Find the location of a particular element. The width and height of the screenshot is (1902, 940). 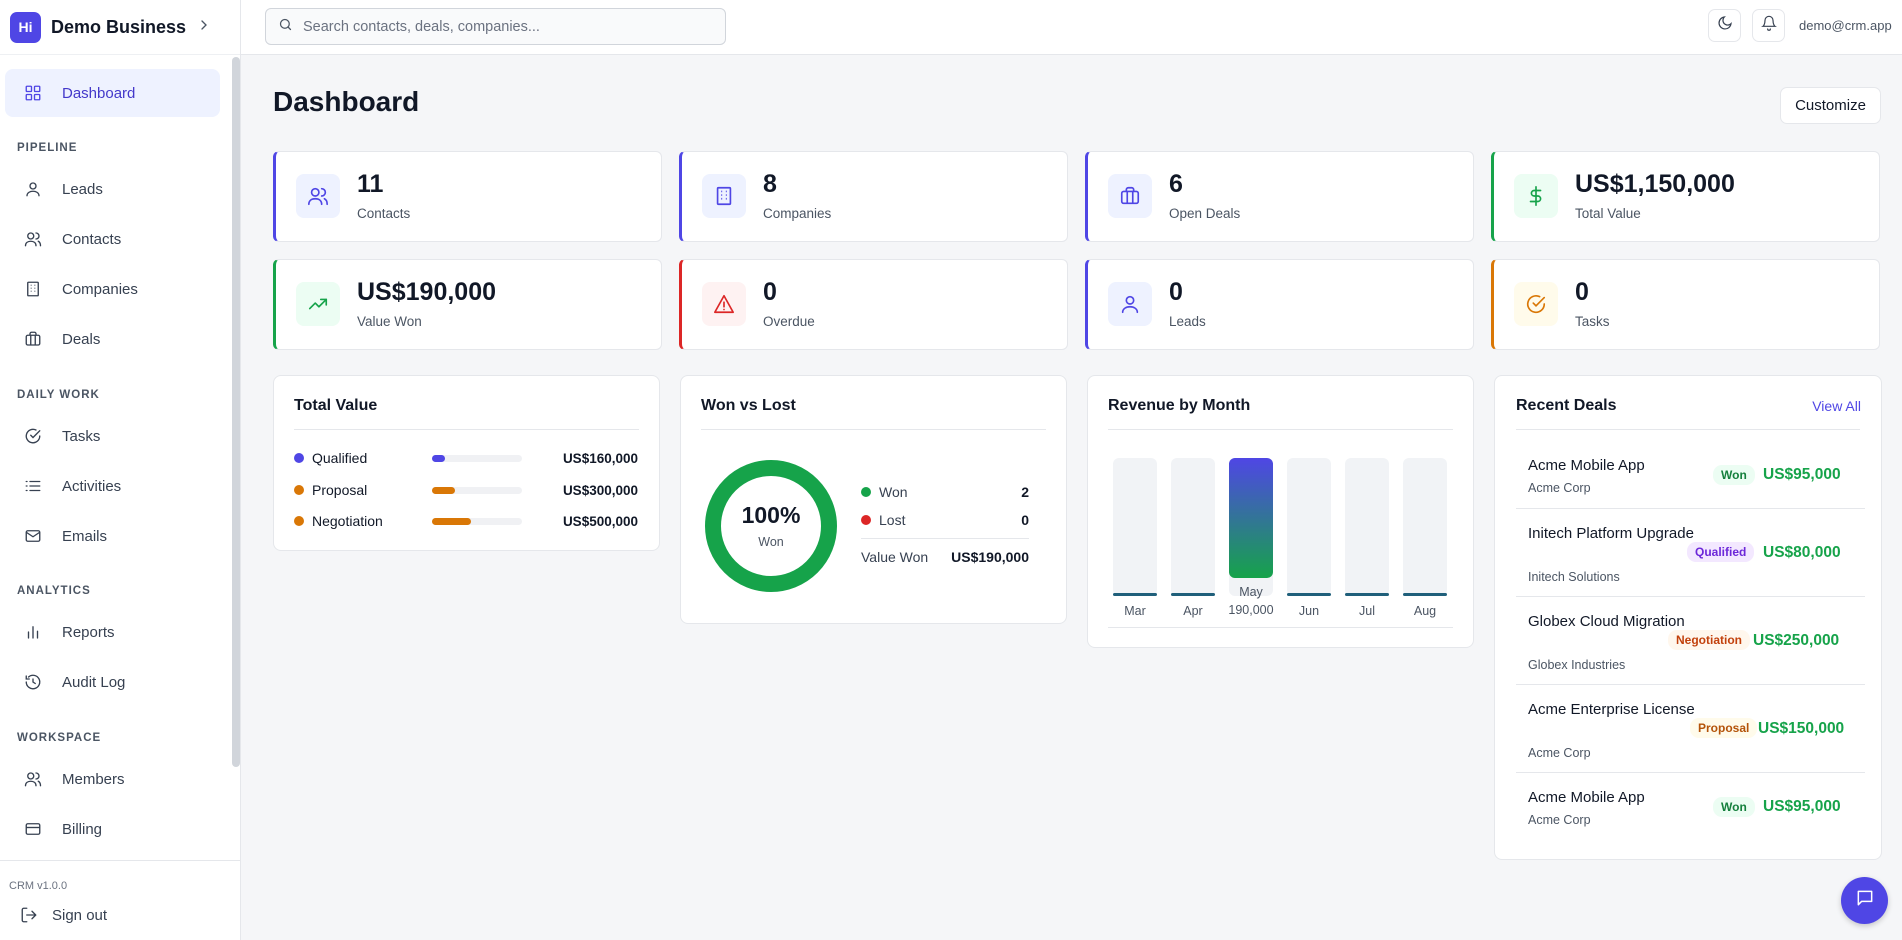

x-tick-label: Aug is located at coordinates (1425, 611).